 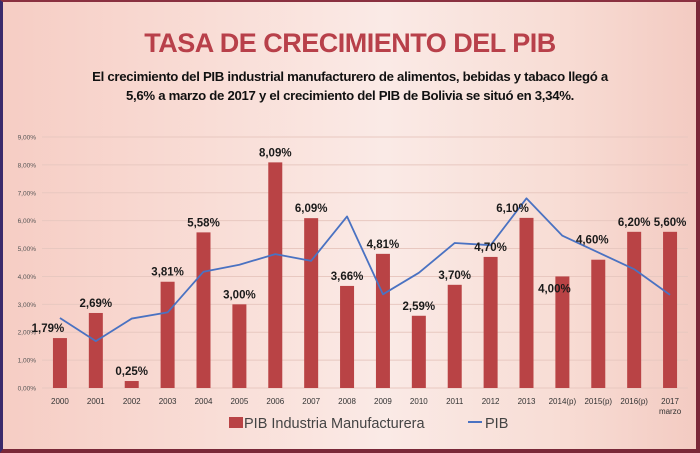 I want to click on x-tick-label: 2005, so click(x=239, y=401).